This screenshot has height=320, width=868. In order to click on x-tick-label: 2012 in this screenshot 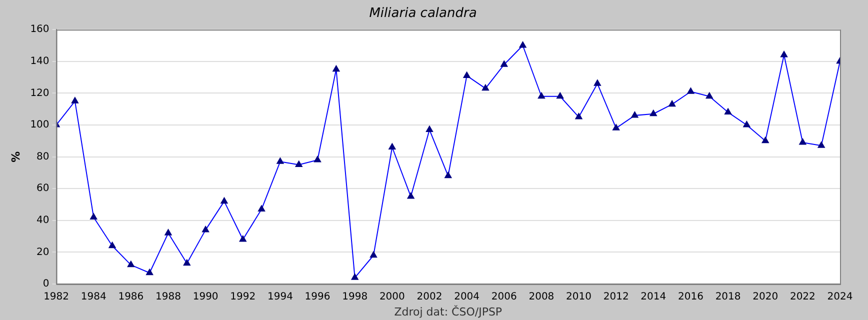, I will do `click(616, 297)`.